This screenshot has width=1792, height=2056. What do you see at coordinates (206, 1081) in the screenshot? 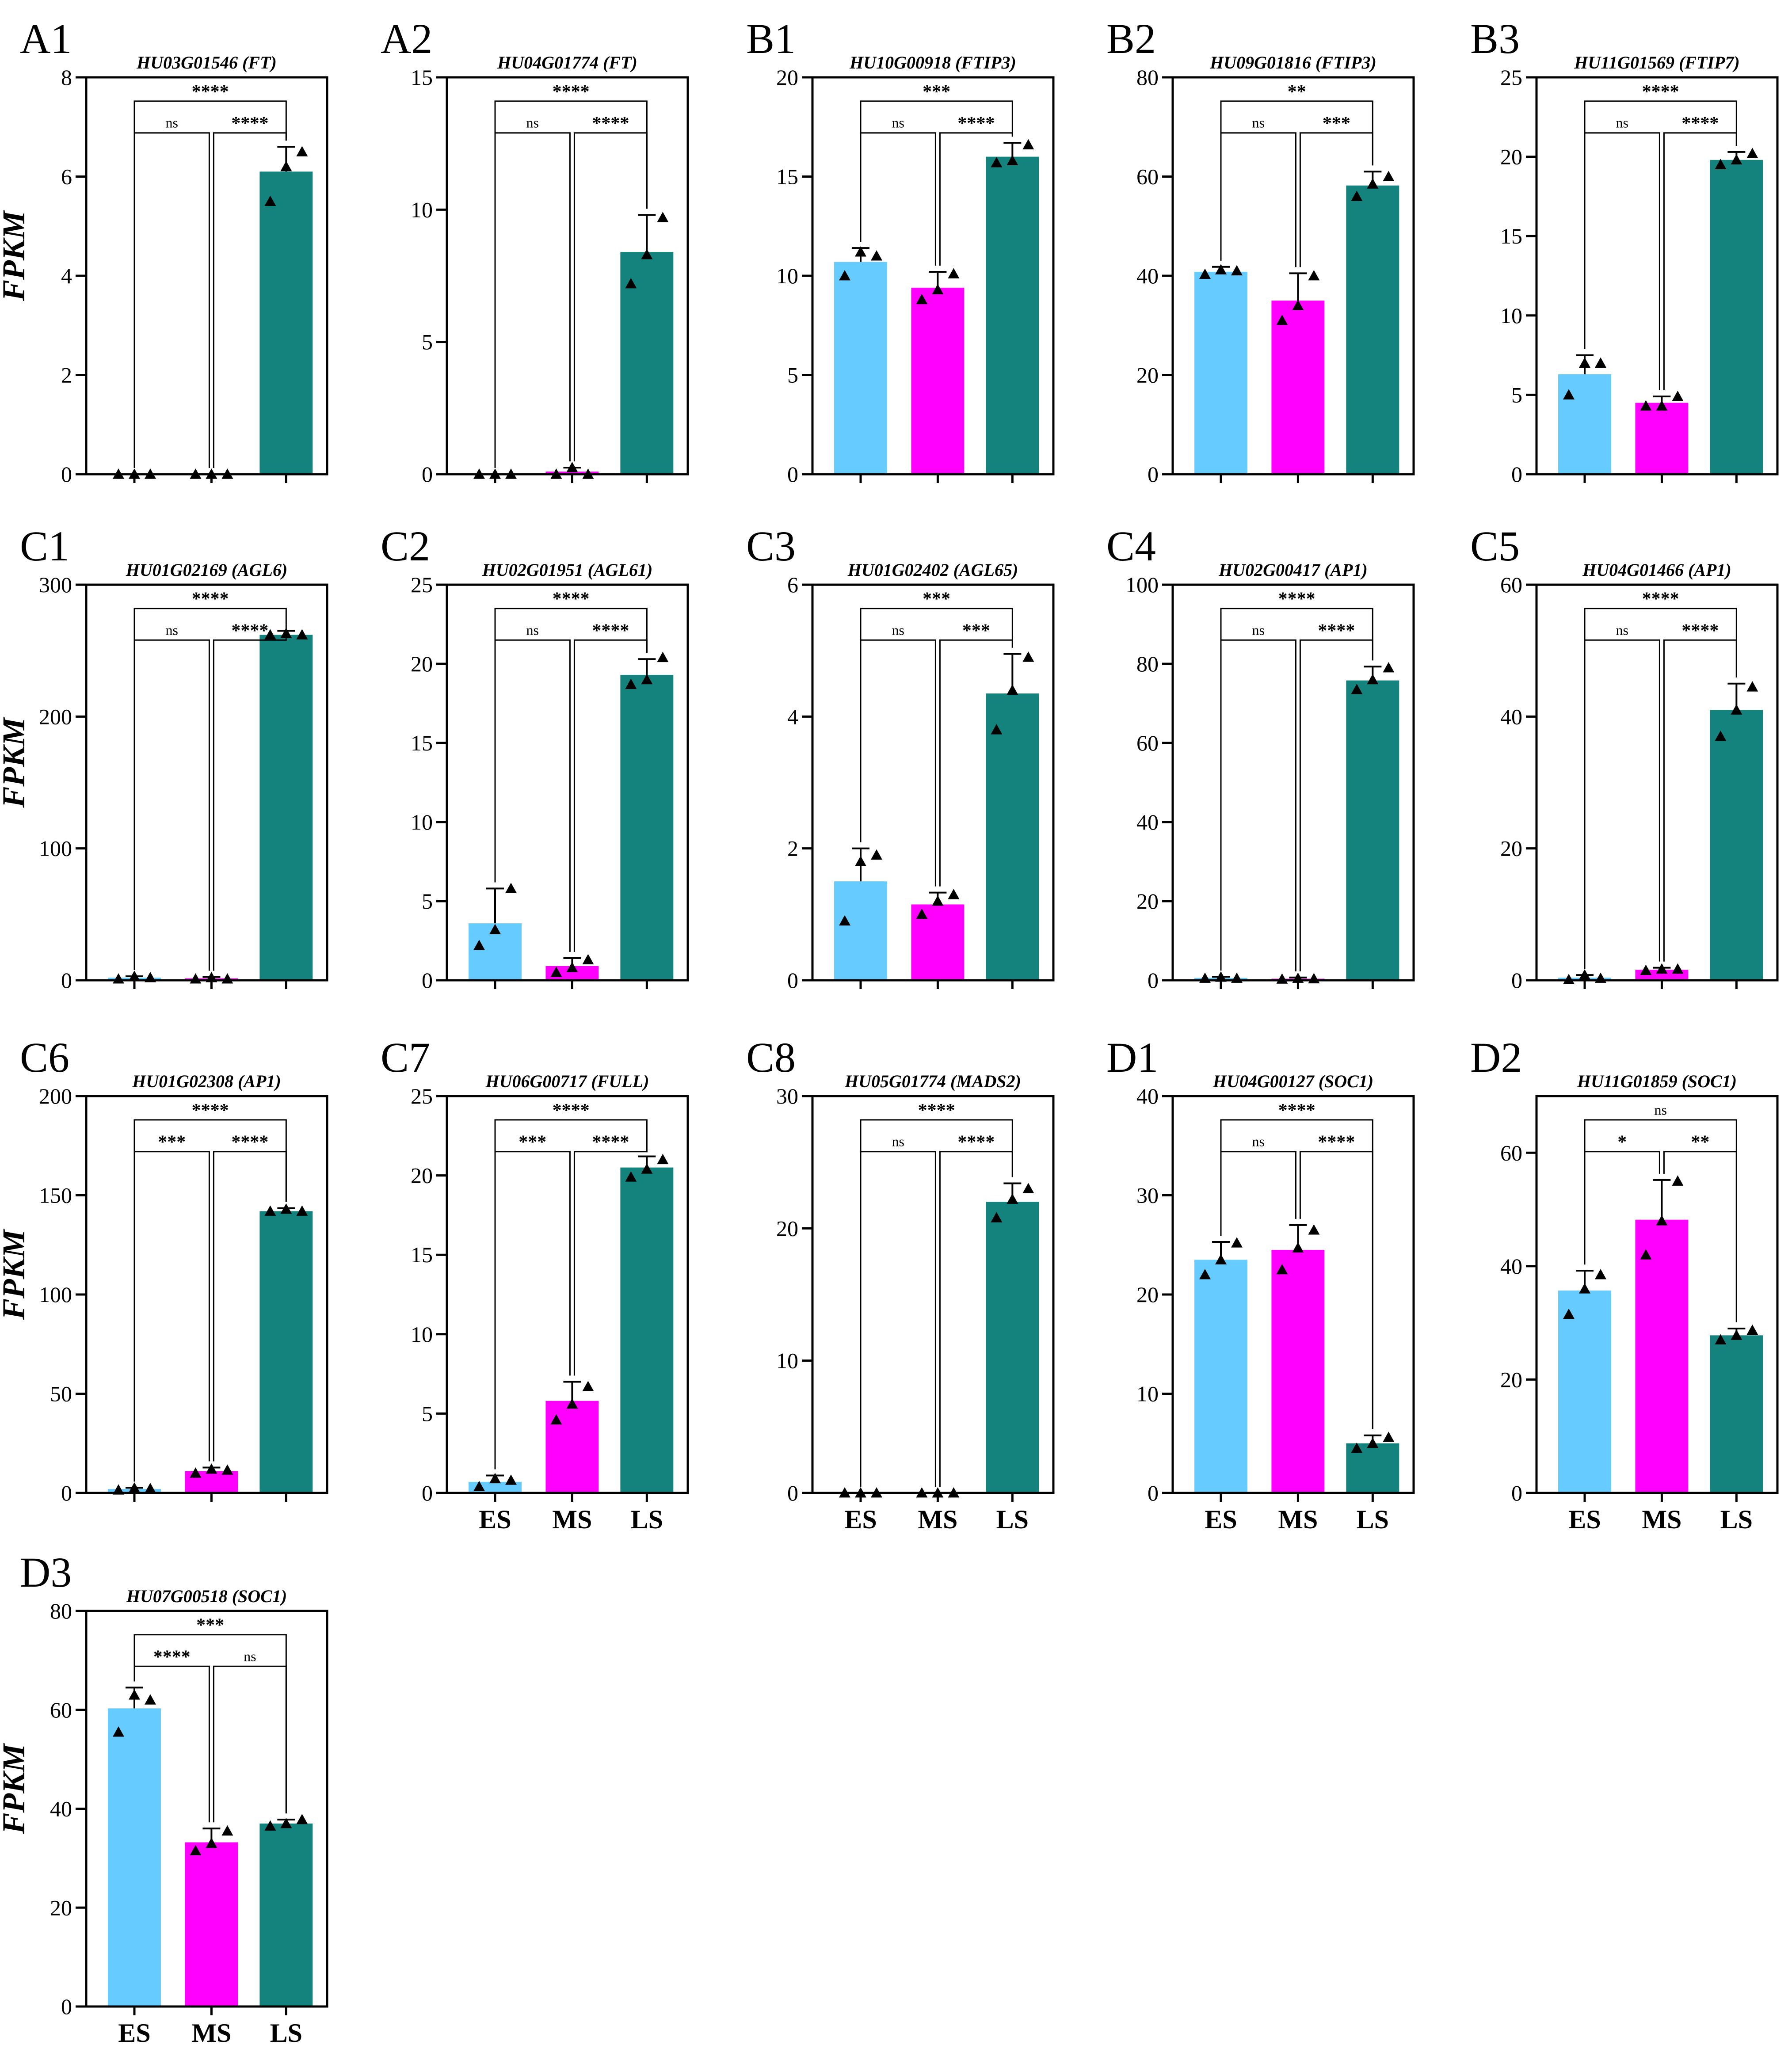
I see `panel-title: HU01G02308 (AP1)` at bounding box center [206, 1081].